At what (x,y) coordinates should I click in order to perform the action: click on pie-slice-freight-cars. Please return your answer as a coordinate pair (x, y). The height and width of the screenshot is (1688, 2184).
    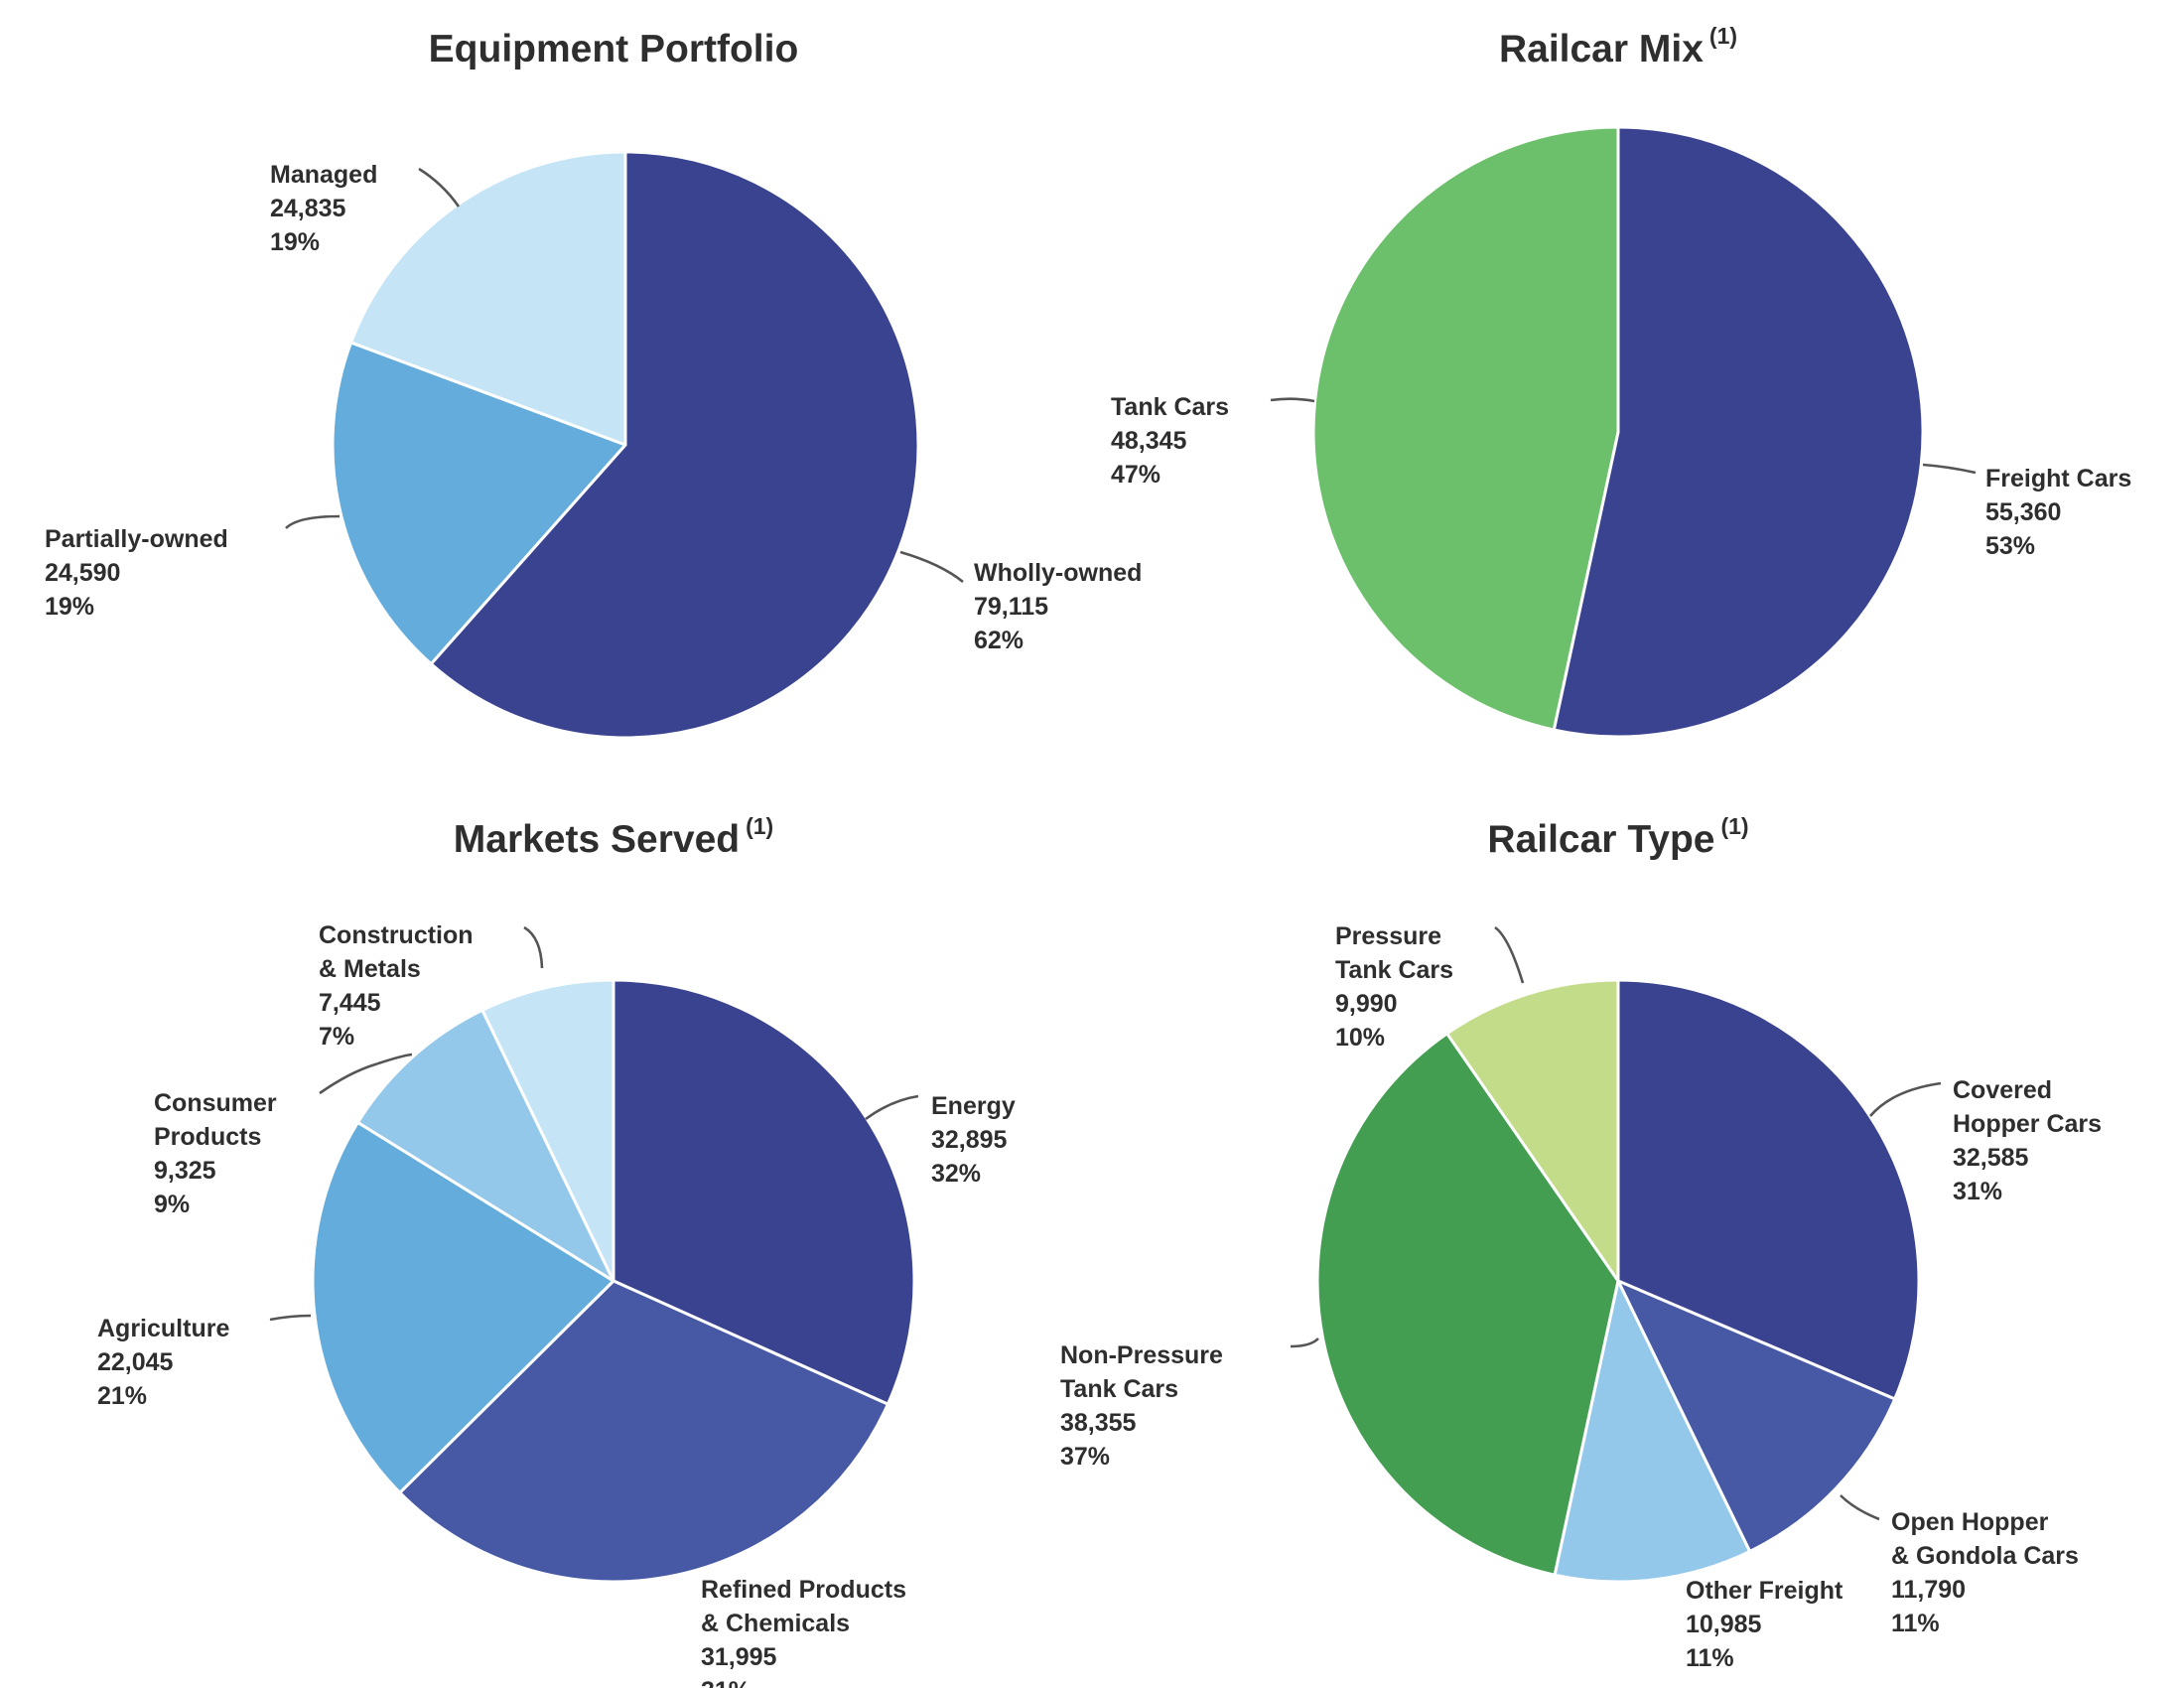
    Looking at the image, I should click on (1738, 432).